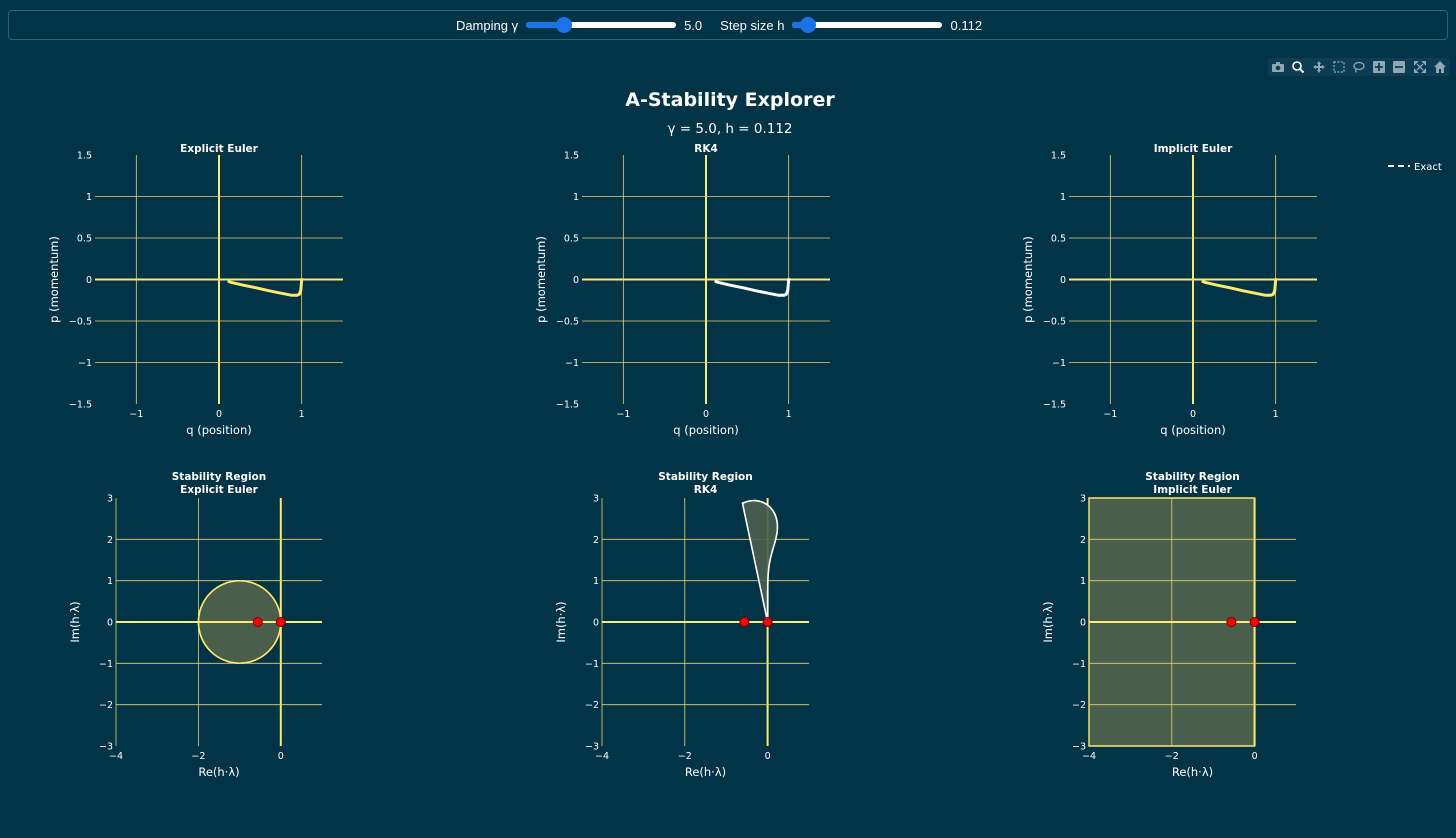  I want to click on box-select-icon, so click(1339, 67).